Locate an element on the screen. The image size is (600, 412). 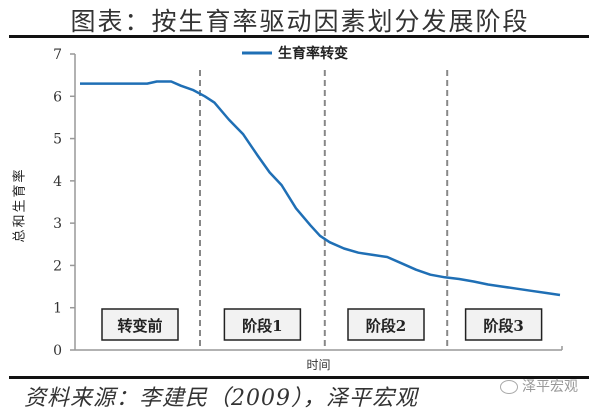
y-tick-label: 4 is located at coordinates (57, 182).